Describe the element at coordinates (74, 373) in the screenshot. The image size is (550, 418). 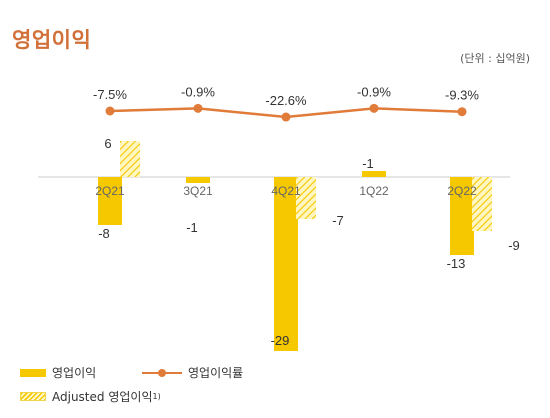
I see `legend-label-bar: 영업이익` at that location.